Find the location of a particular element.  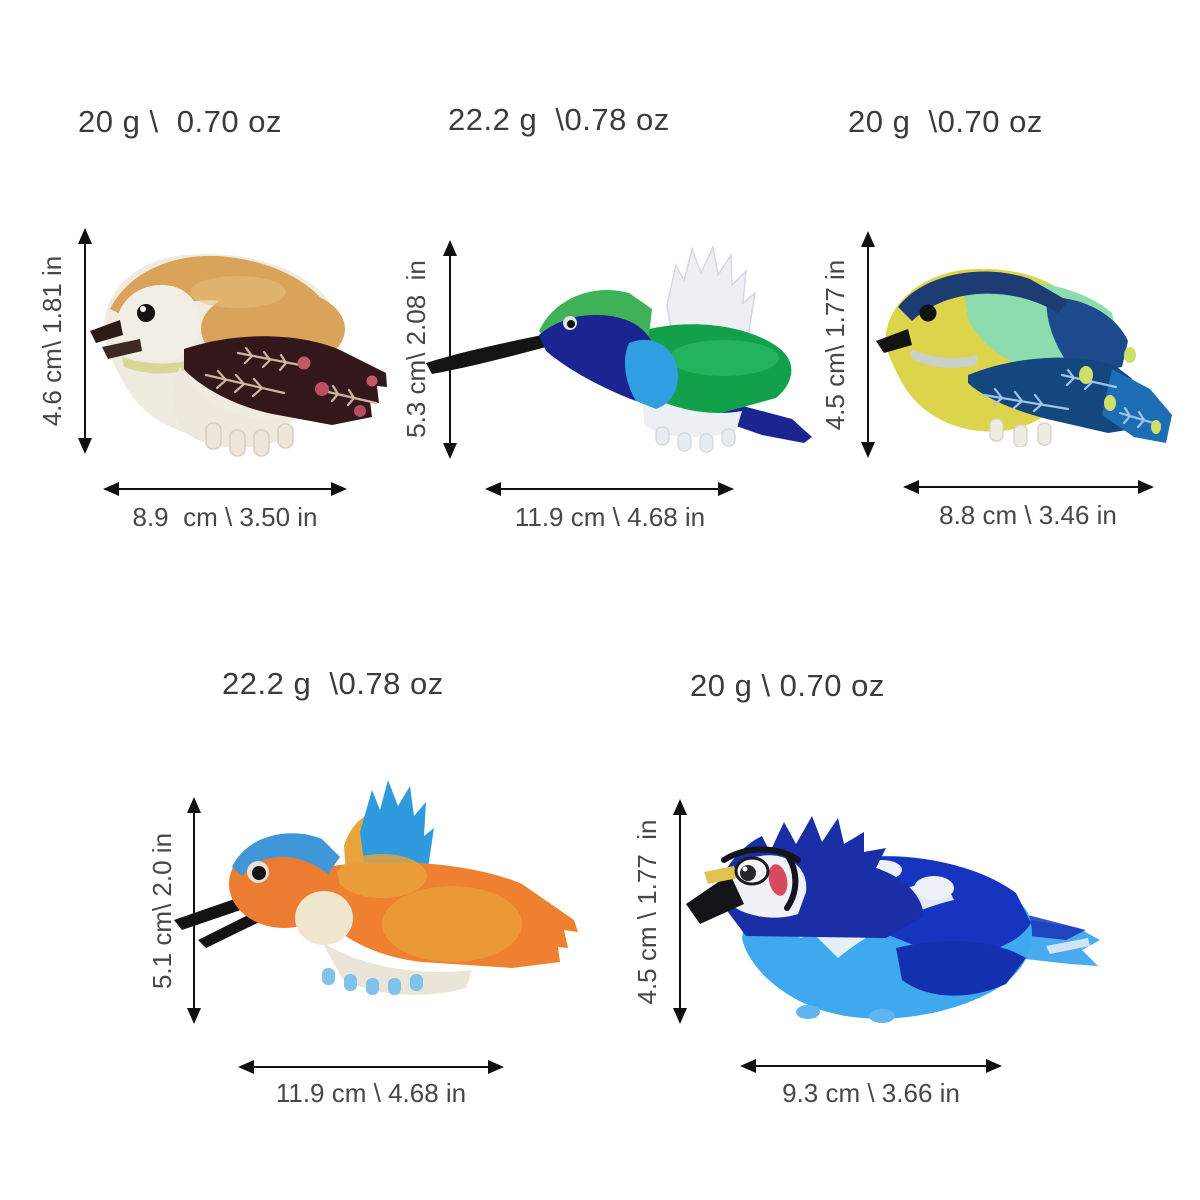

bird-sparrow-illustration is located at coordinates (238, 355).